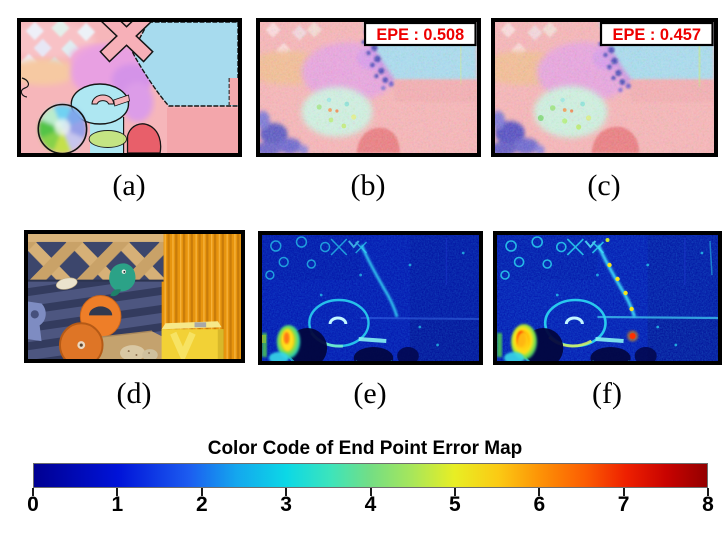 This screenshot has height=541, width=728. I want to click on panel-a-flow-ground-truth, so click(129, 87).